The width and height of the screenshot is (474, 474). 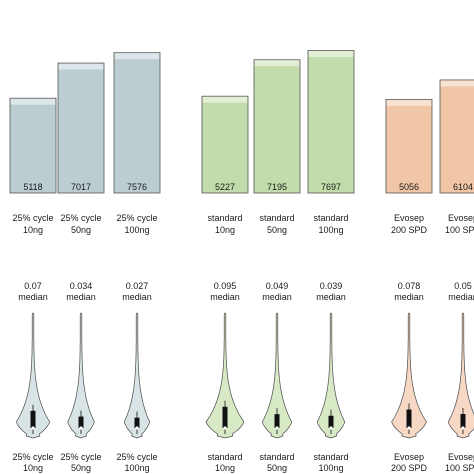 What do you see at coordinates (81, 286) in the screenshot?
I see `median-value-label: 0.034` at bounding box center [81, 286].